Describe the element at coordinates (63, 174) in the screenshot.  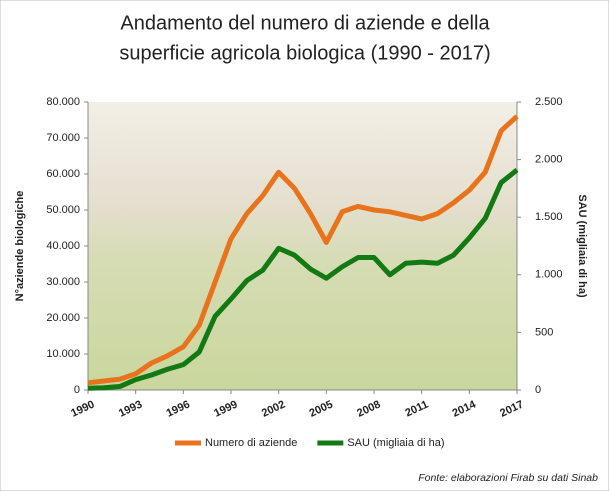
I see `y-tick-label: 60.000` at that location.